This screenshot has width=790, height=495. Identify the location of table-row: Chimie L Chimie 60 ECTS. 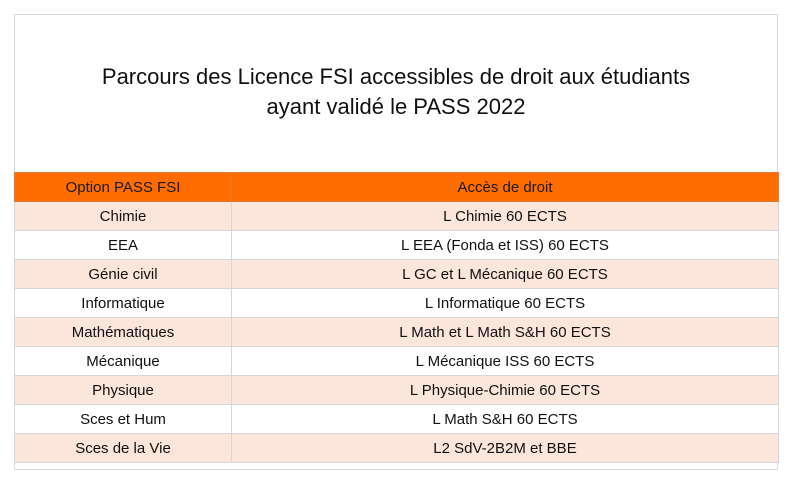
(396, 216).